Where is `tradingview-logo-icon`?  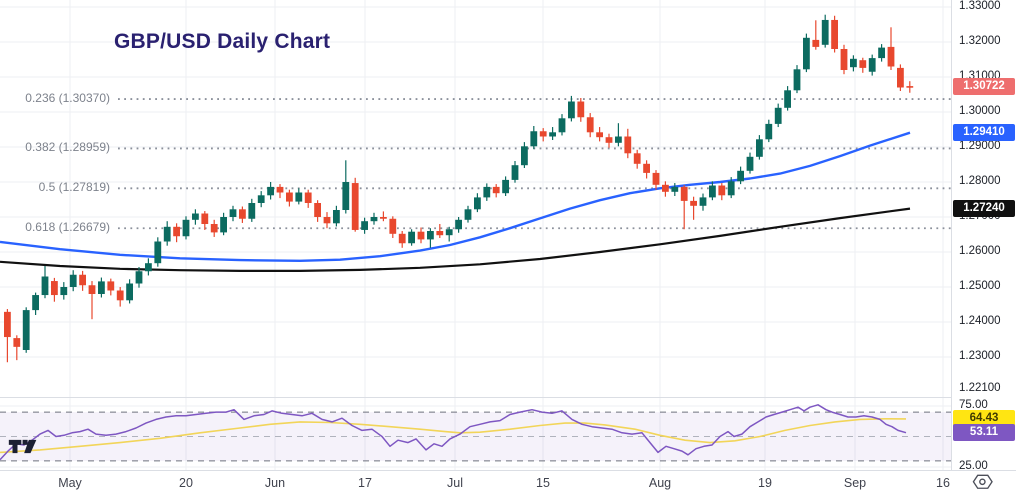
tradingview-logo-icon is located at coordinates (22, 446).